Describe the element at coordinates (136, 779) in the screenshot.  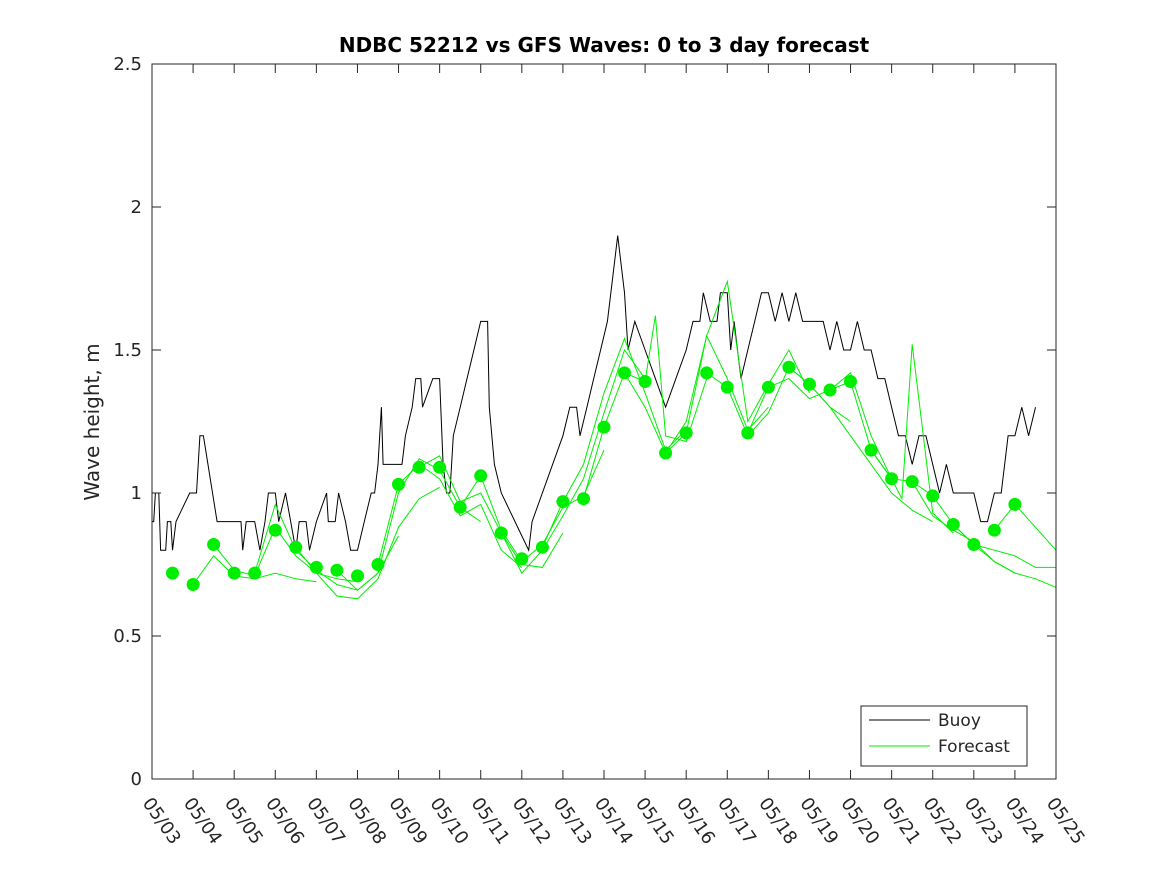
I see `y-tick-label: 0` at that location.